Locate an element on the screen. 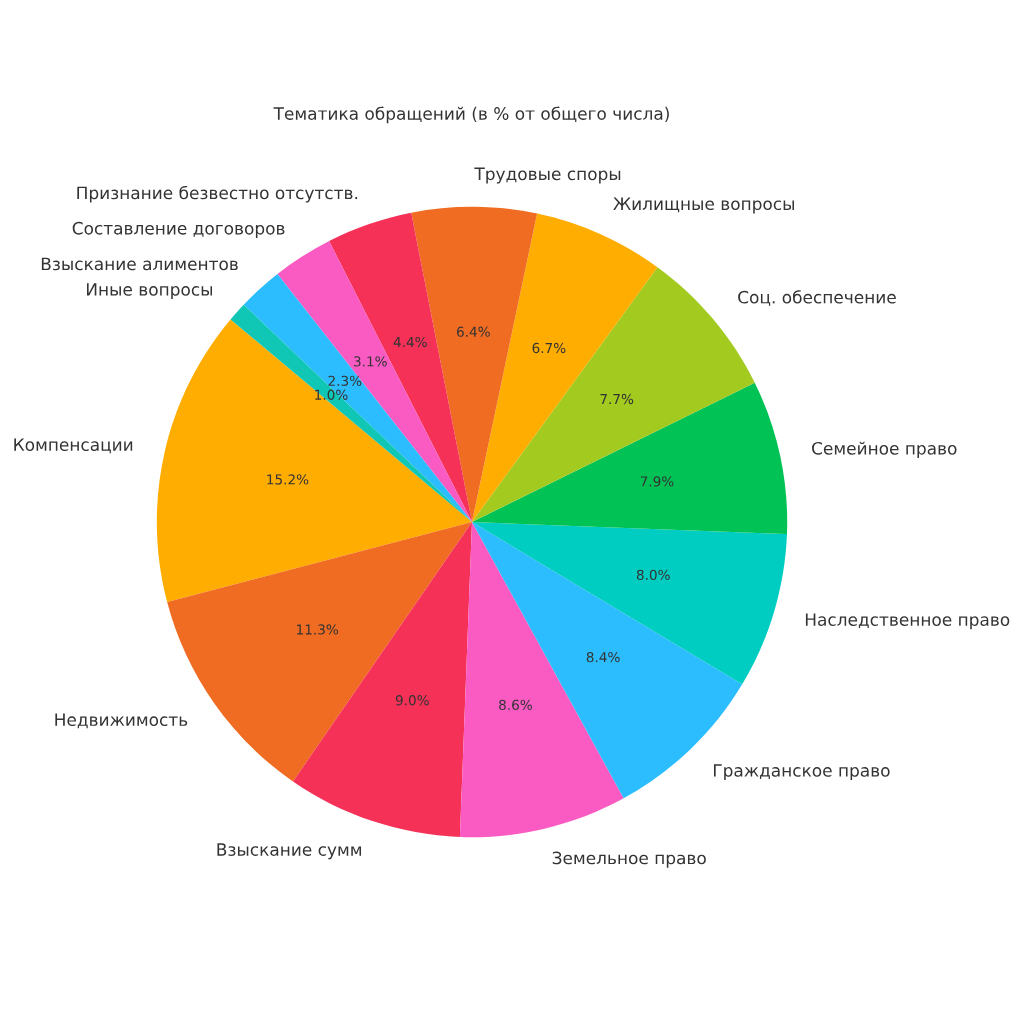 This screenshot has width=1024, height=1024. data-label: 6.7% is located at coordinates (549, 348).